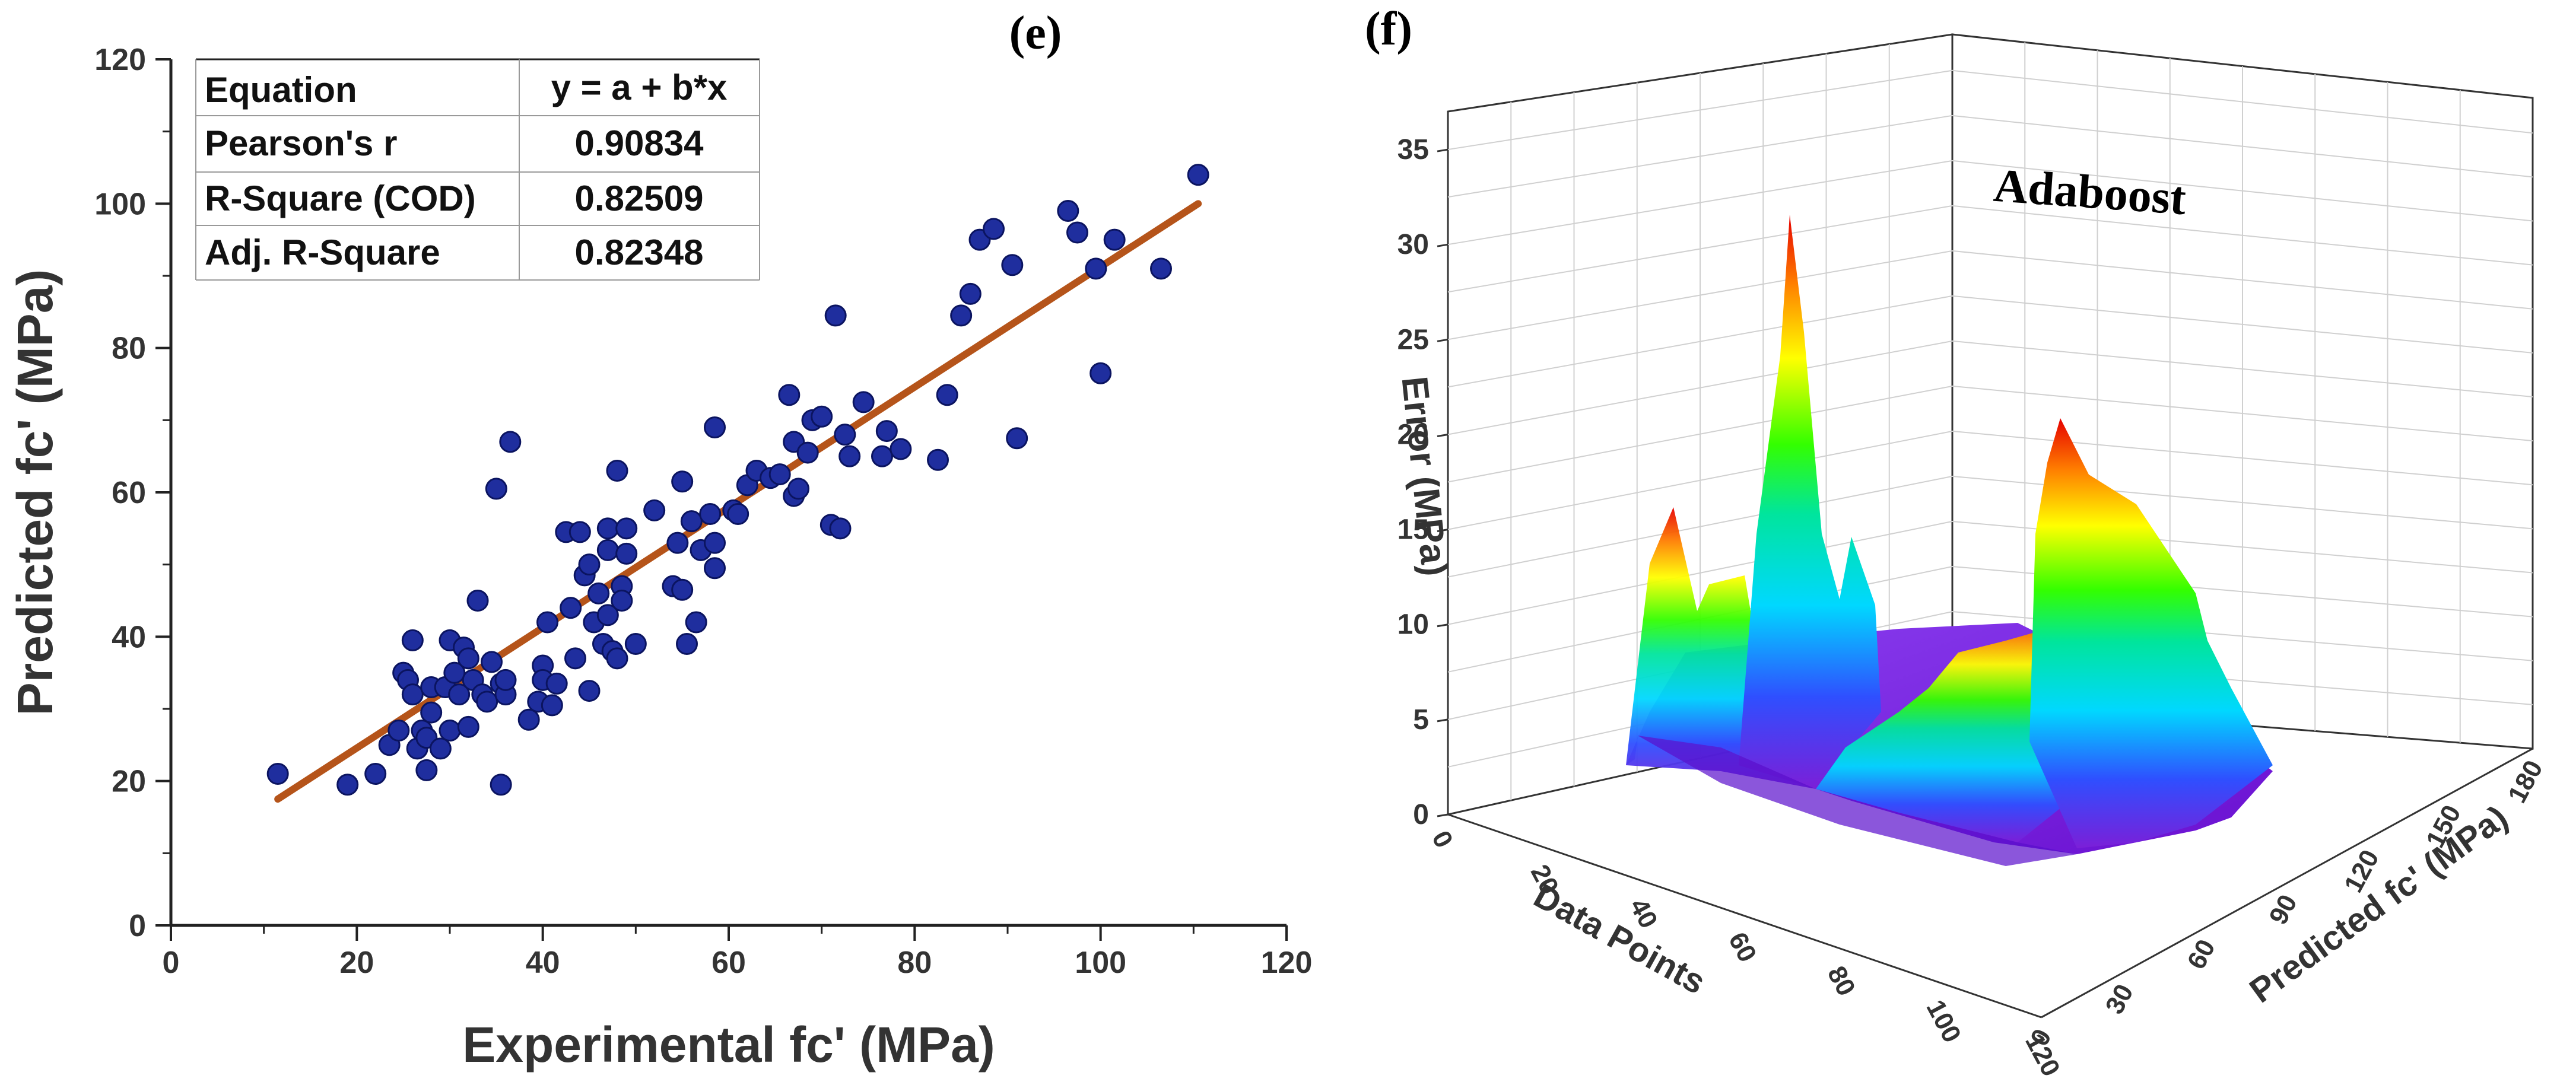 This screenshot has height=1082, width=2576. What do you see at coordinates (1421, 814) in the screenshot?
I see `z-tick-label: 0` at bounding box center [1421, 814].